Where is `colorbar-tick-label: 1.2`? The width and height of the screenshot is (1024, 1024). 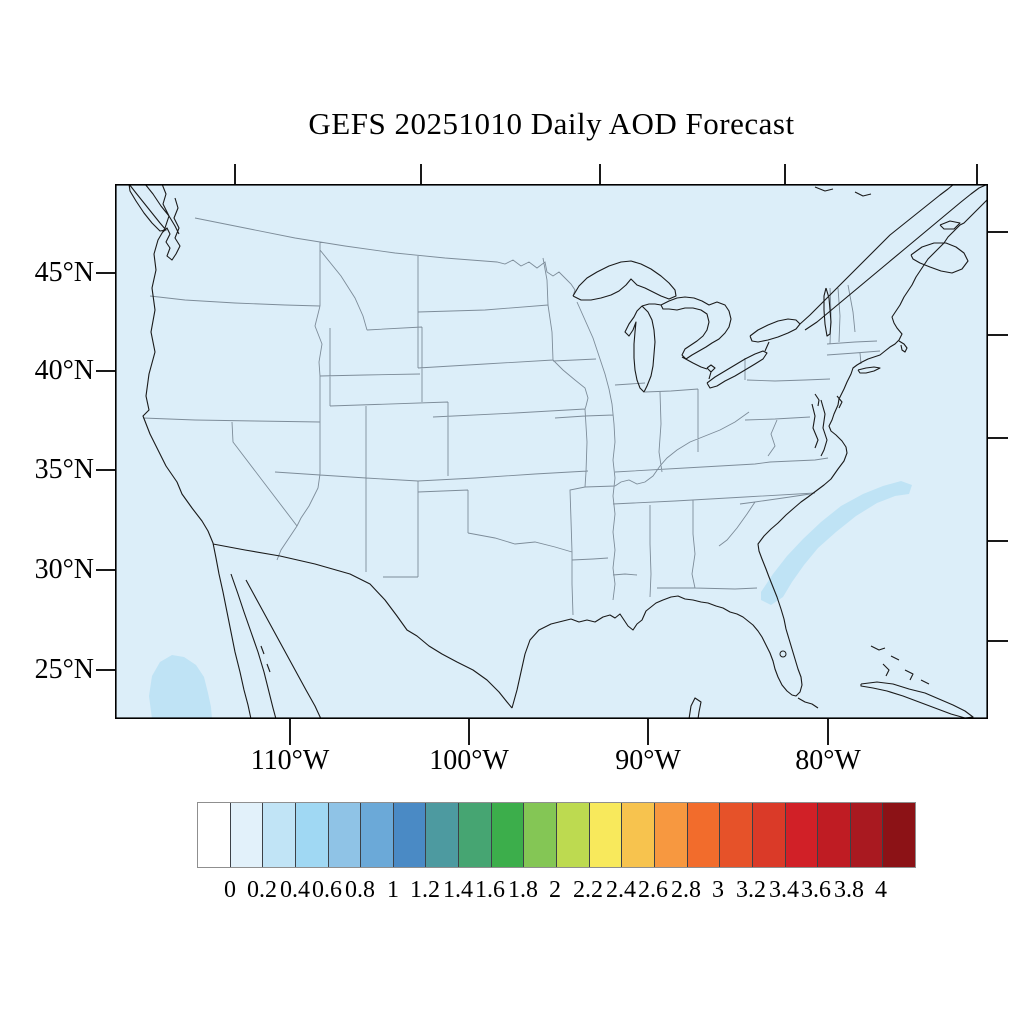
colorbar-tick-label: 1.2 is located at coordinates (425, 890).